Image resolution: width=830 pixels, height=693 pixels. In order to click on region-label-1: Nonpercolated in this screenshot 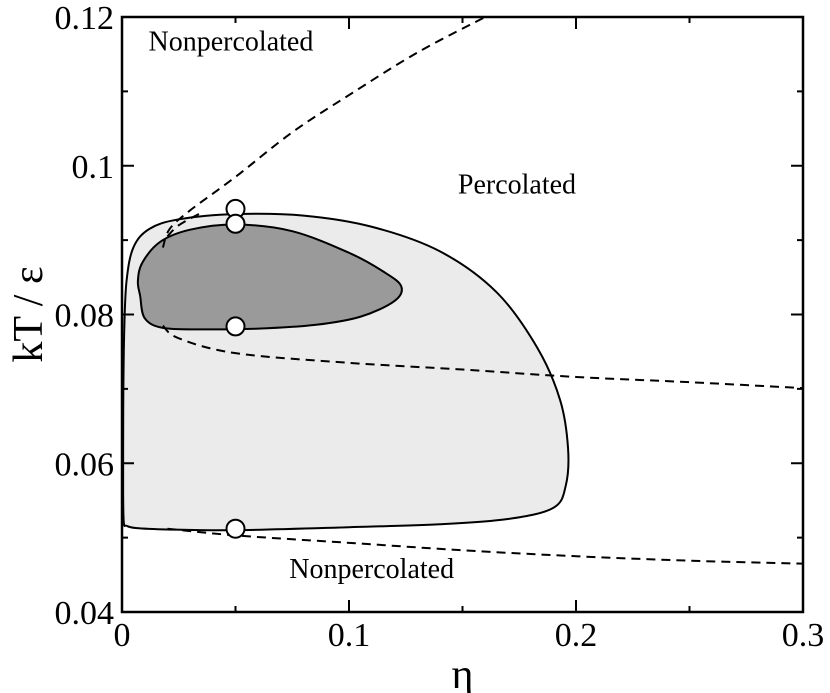, I will do `click(231, 41)`.